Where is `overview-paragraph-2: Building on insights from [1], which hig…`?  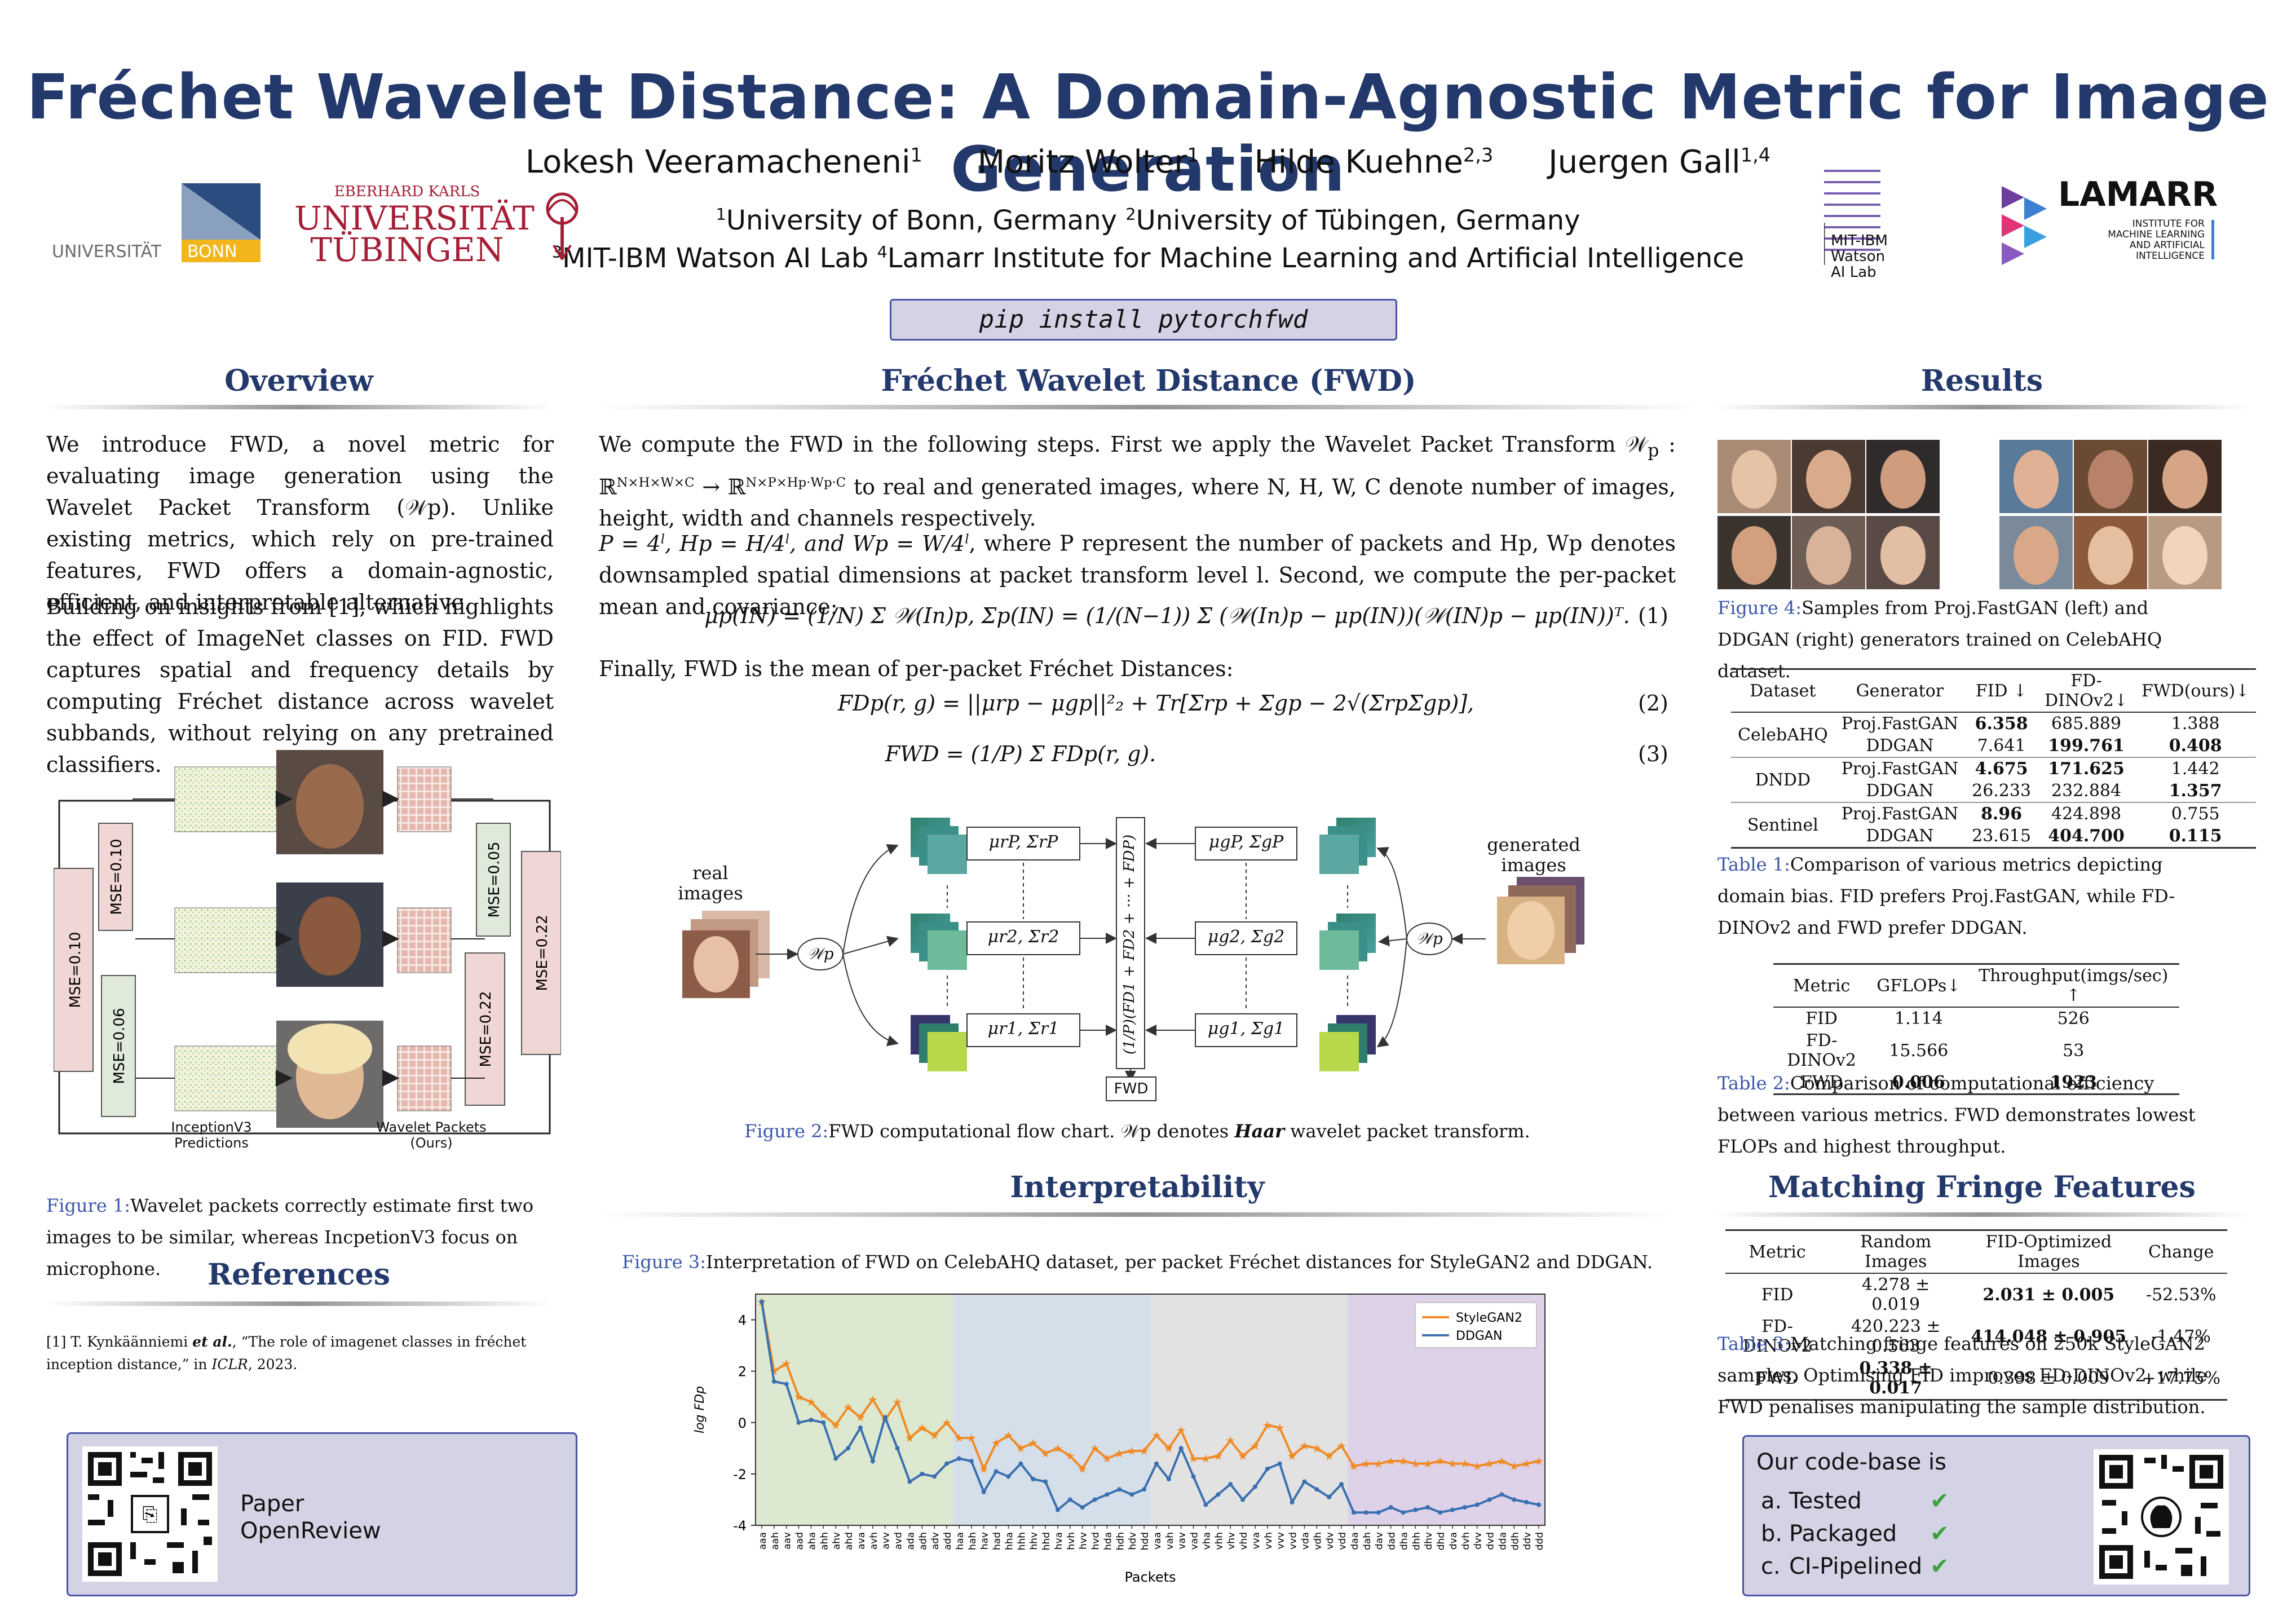 overview-paragraph-2: Building on insights from [1], which hig… is located at coordinates (300, 685).